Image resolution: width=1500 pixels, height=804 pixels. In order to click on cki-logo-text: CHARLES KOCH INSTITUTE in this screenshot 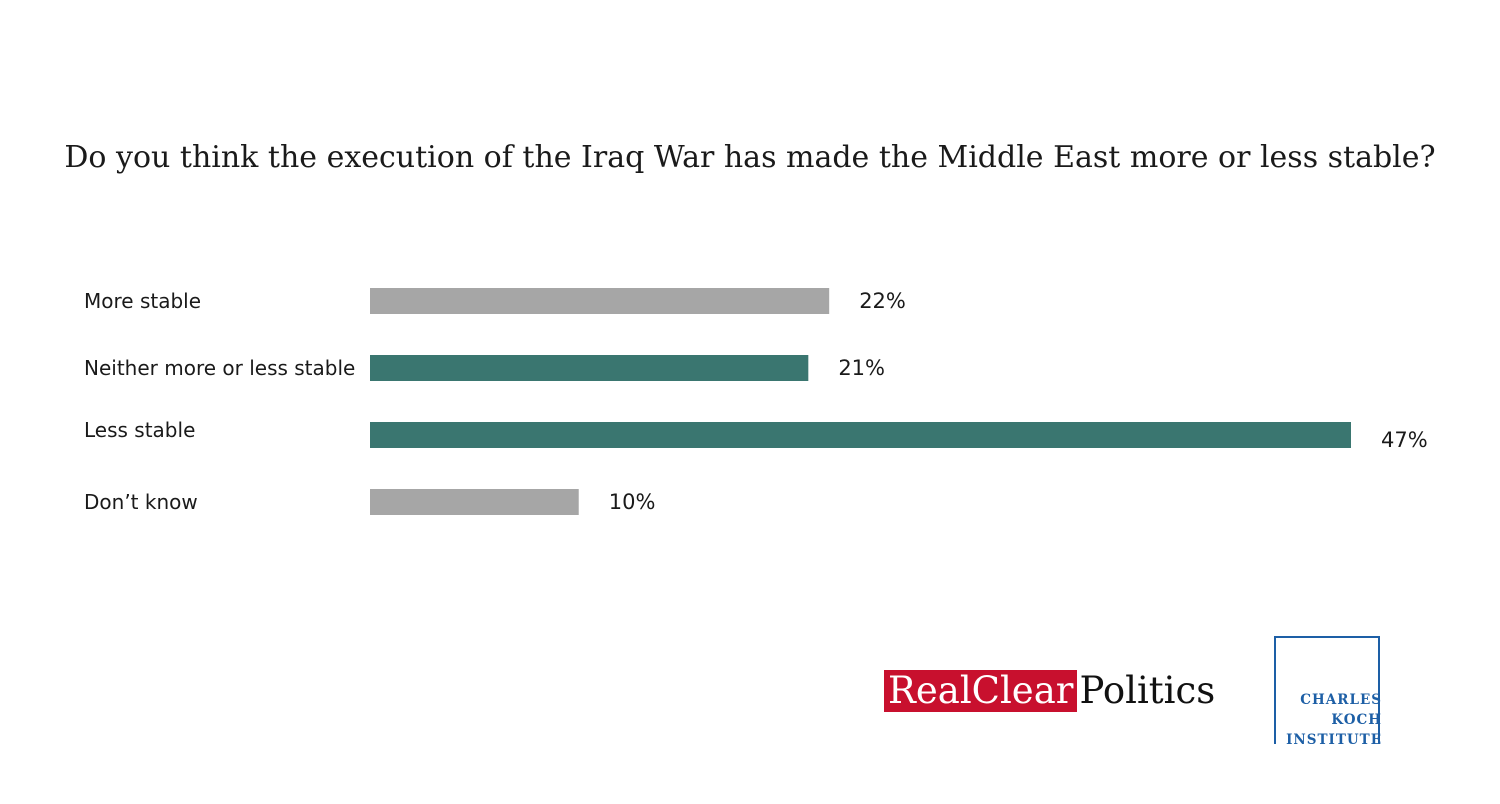, I will do `click(1334, 720)`.